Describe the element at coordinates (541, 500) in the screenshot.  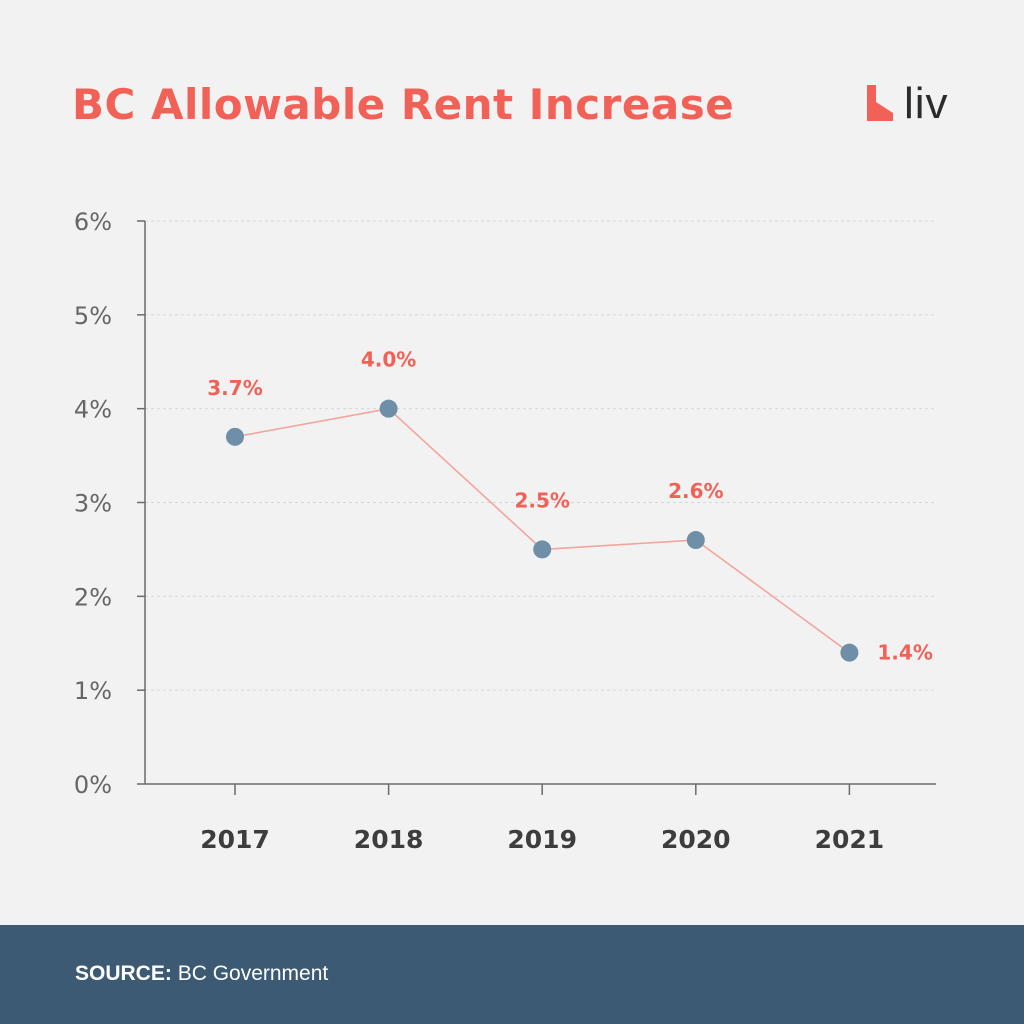
I see `data-label-2019: 2.5%` at that location.